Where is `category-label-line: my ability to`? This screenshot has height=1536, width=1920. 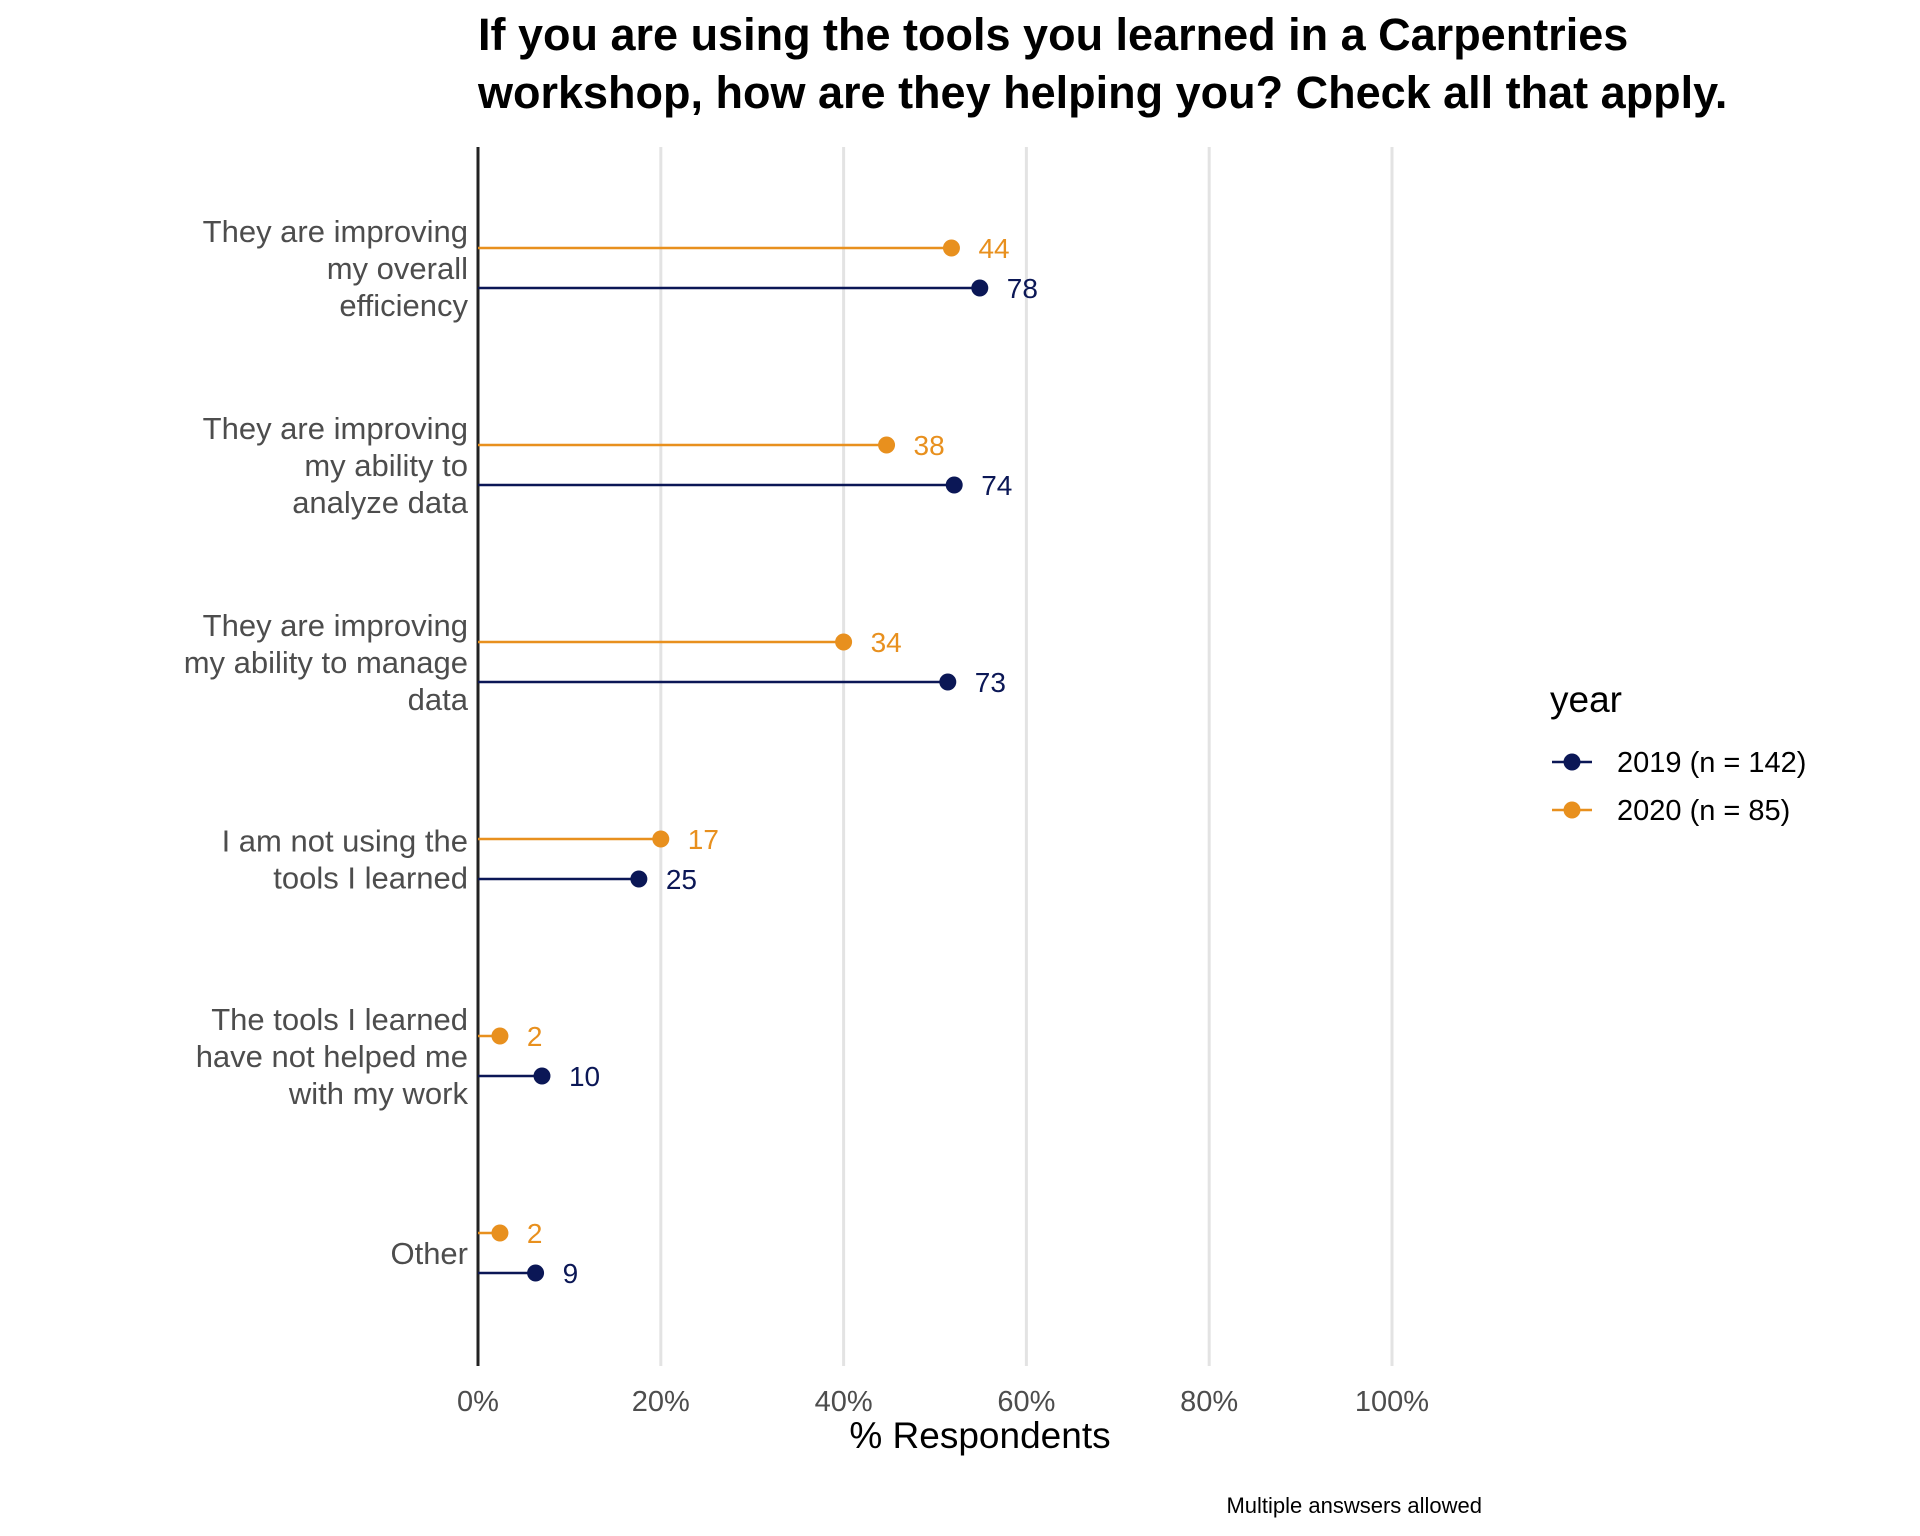 category-label-line: my ability to is located at coordinates (386, 465).